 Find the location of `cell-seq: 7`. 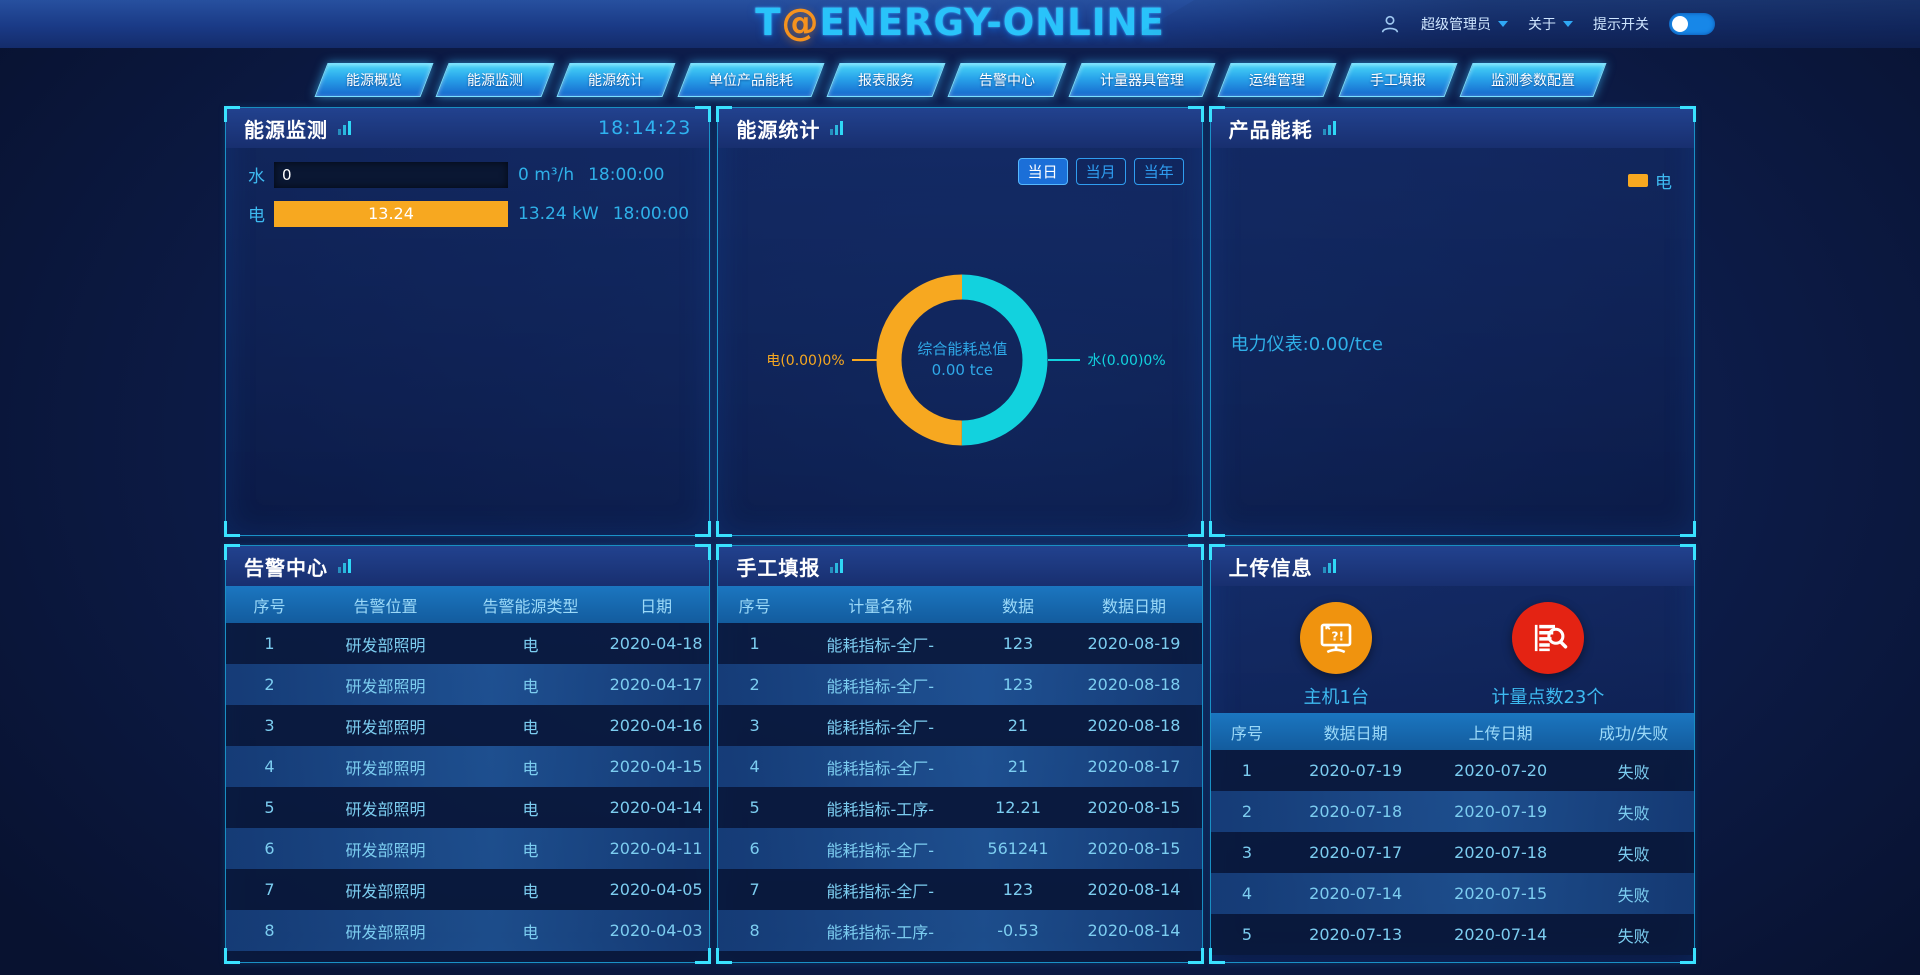

cell-seq: 7 is located at coordinates (269, 889).